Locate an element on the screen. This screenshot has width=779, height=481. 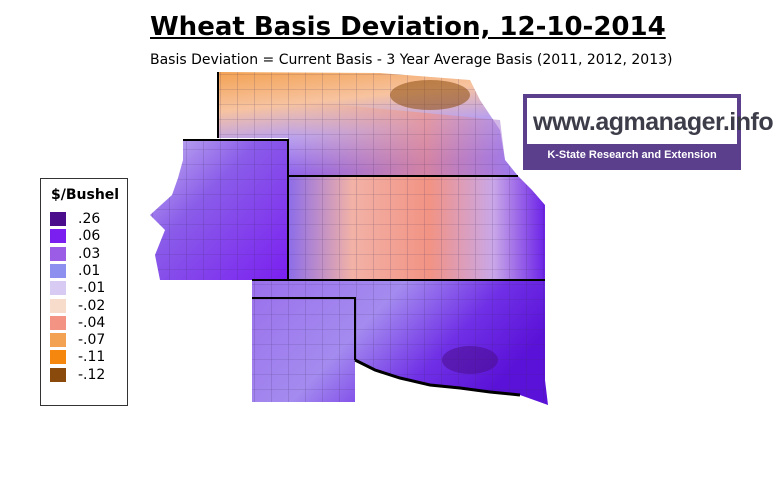
legend-label: -.12 is located at coordinates (92, 374).